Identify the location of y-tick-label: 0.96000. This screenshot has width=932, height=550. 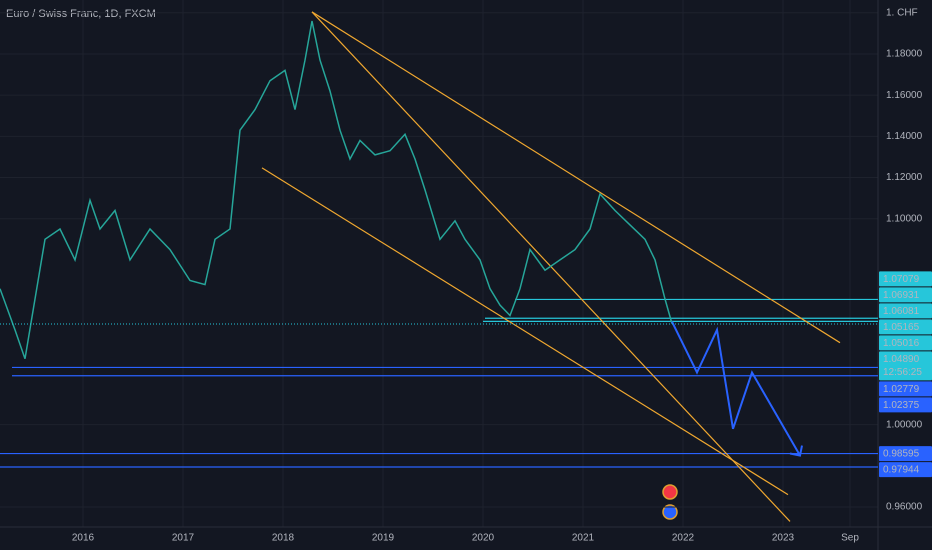
(904, 507).